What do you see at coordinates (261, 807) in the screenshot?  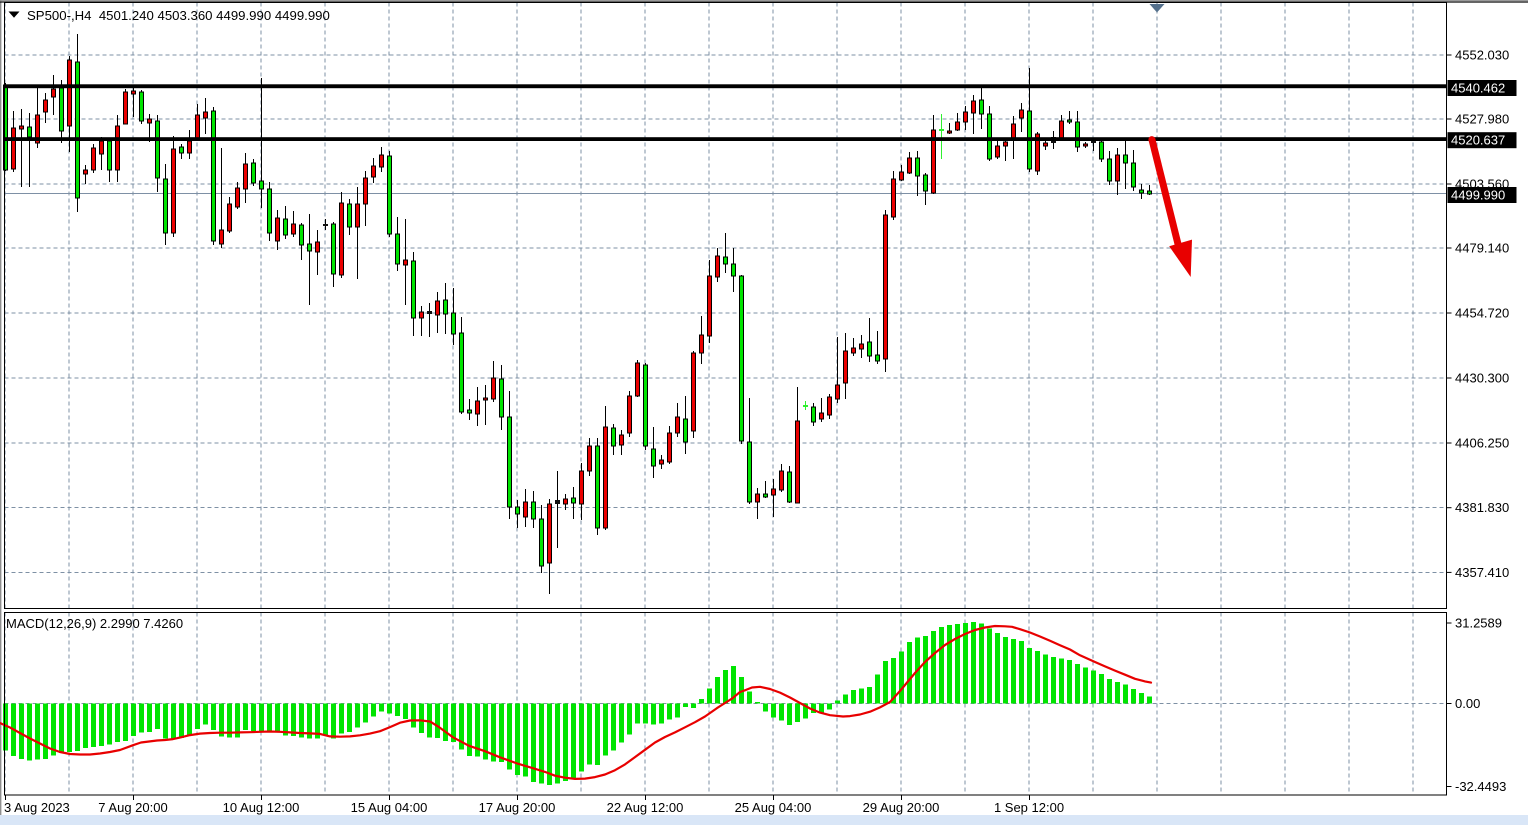 I see `svg-text: 10 Aug 12:00` at bounding box center [261, 807].